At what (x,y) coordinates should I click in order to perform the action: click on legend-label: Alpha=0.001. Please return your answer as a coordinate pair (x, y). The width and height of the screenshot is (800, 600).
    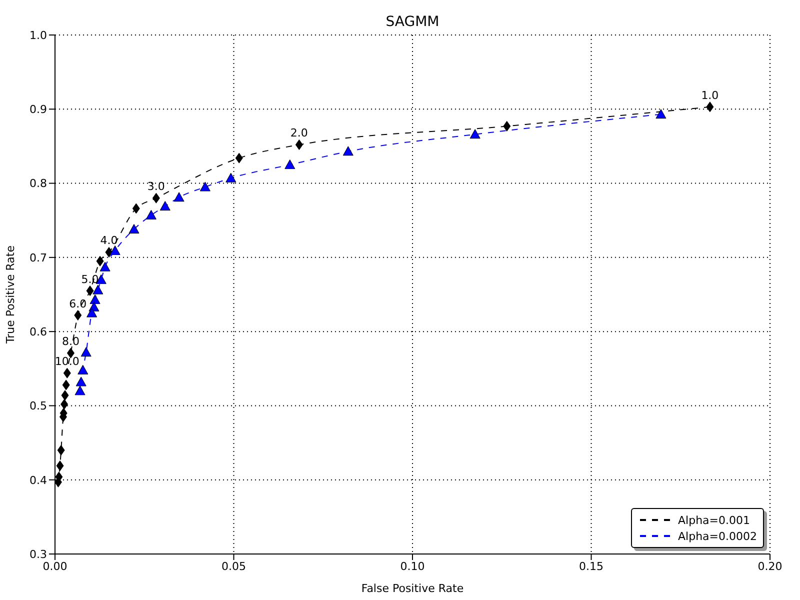
    Looking at the image, I should click on (714, 520).